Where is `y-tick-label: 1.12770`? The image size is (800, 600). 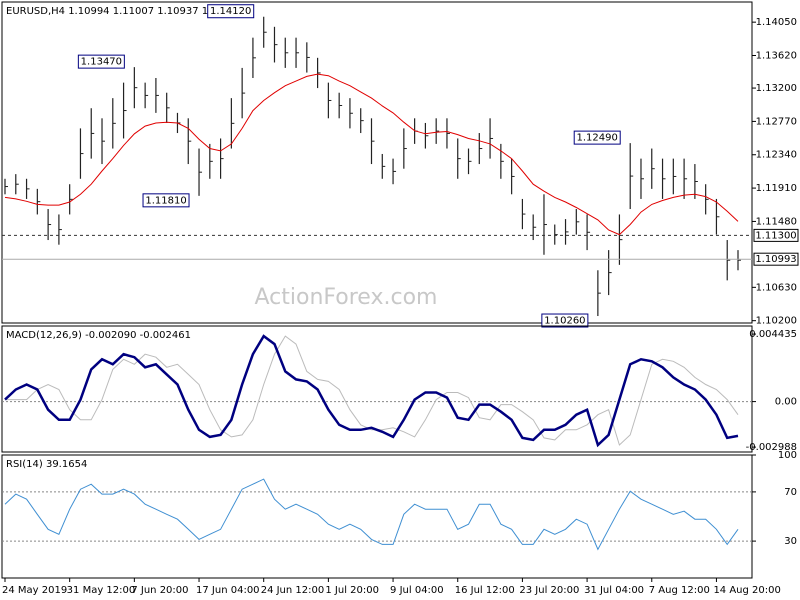 y-tick-label: 1.12770 is located at coordinates (776, 121).